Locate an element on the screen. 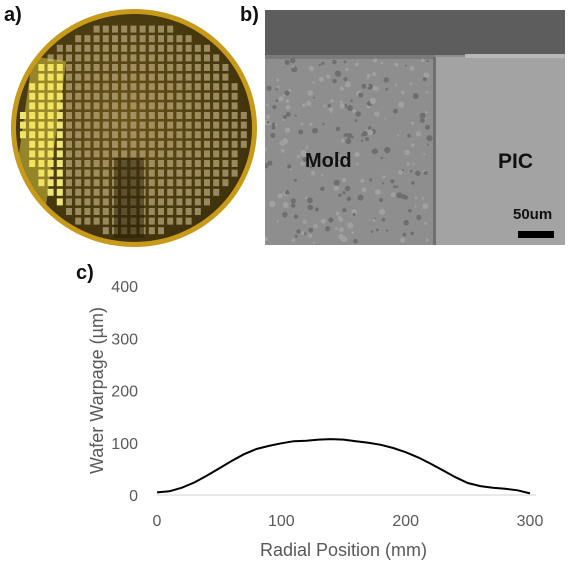  warpage-series-line is located at coordinates (343, 466).